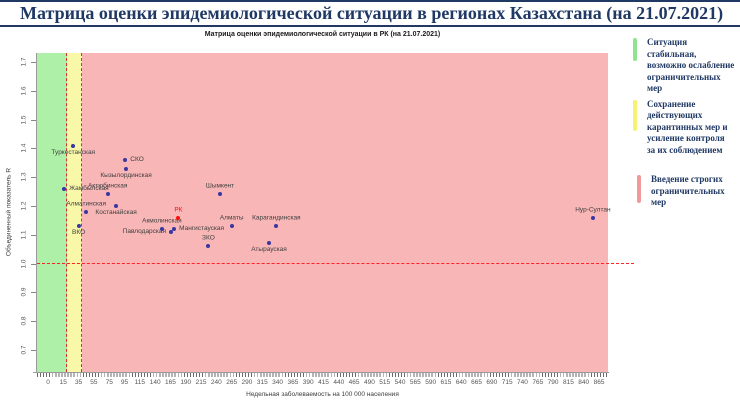 This screenshot has width=740, height=403. What do you see at coordinates (126, 175) in the screenshot?
I see `data-point-label: Кызылординская` at bounding box center [126, 175].